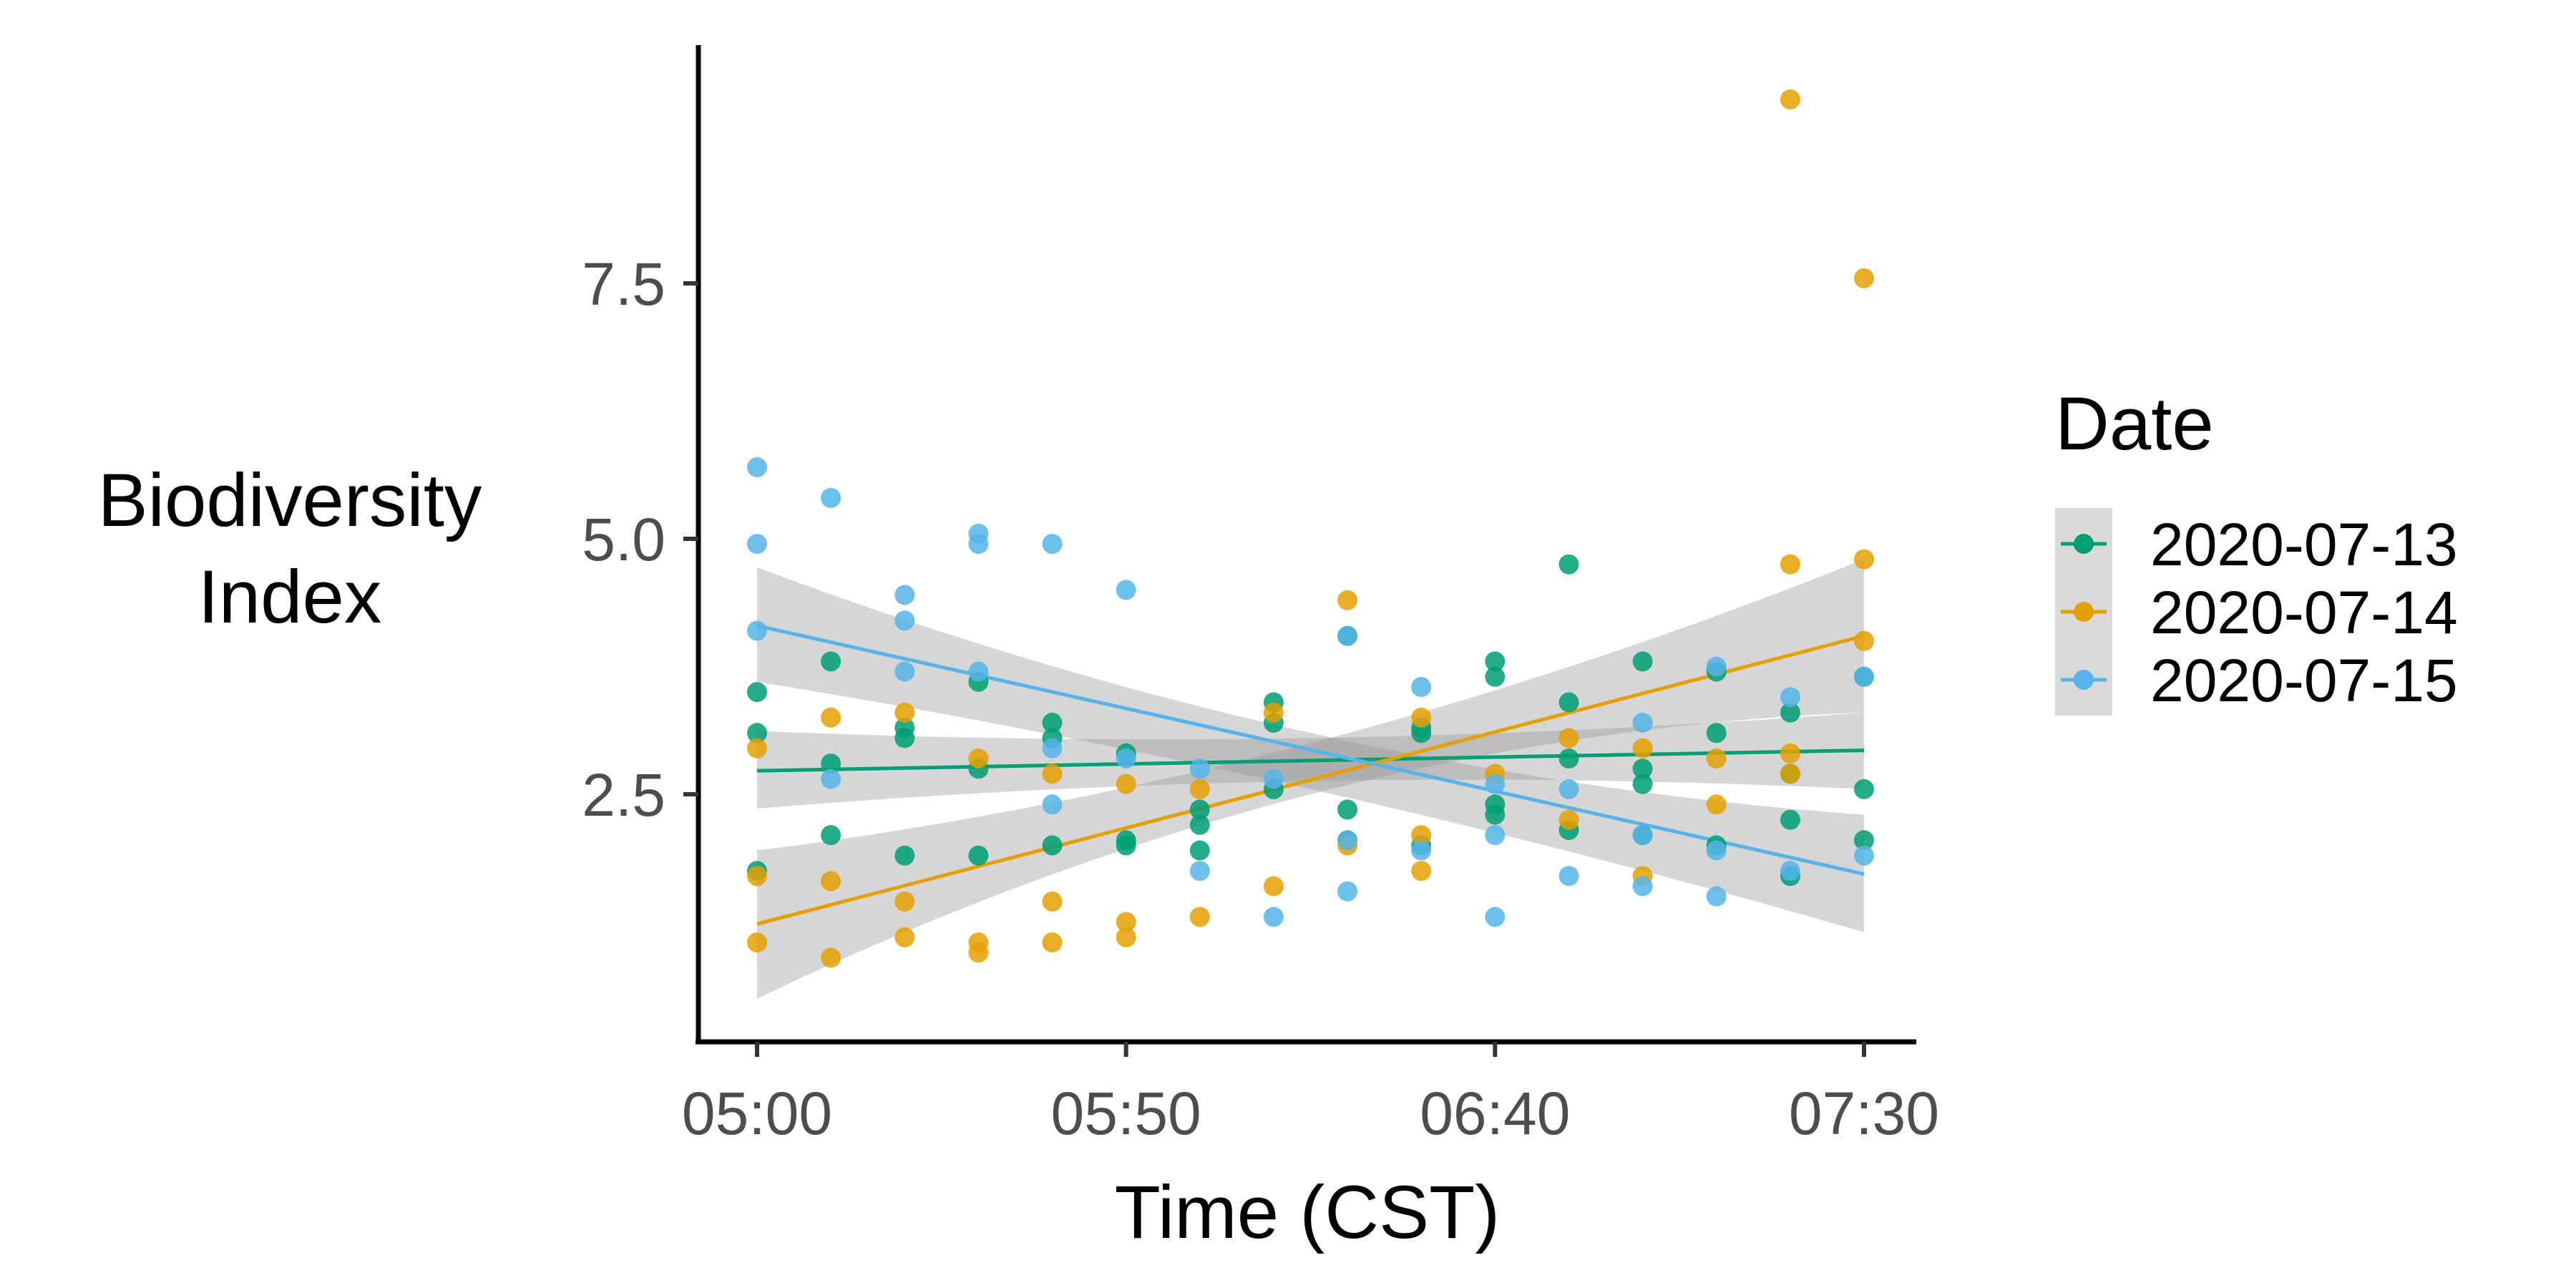 This screenshot has height=1288, width=2576. What do you see at coordinates (2304, 544) in the screenshot?
I see `legend-label: 2020-07-13` at bounding box center [2304, 544].